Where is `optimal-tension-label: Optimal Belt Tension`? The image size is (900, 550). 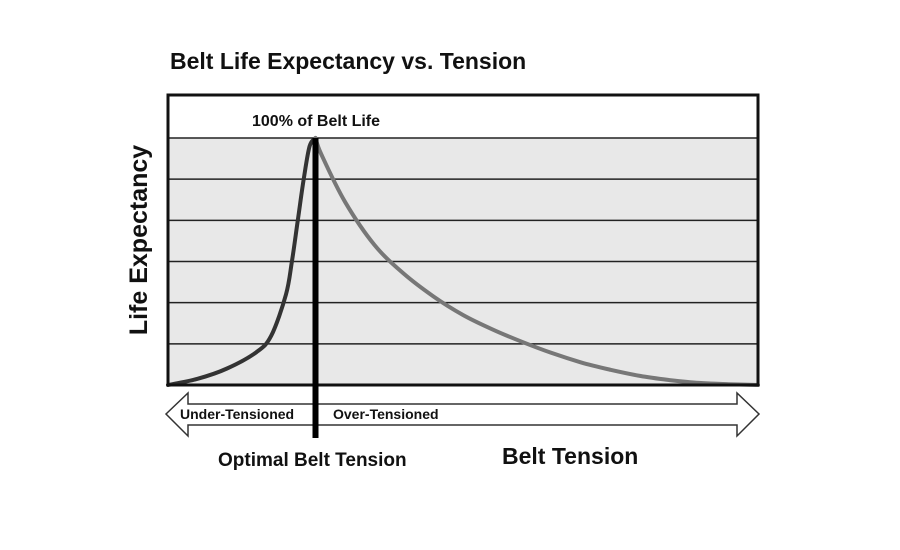 optimal-tension-label: Optimal Belt Tension is located at coordinates (312, 460).